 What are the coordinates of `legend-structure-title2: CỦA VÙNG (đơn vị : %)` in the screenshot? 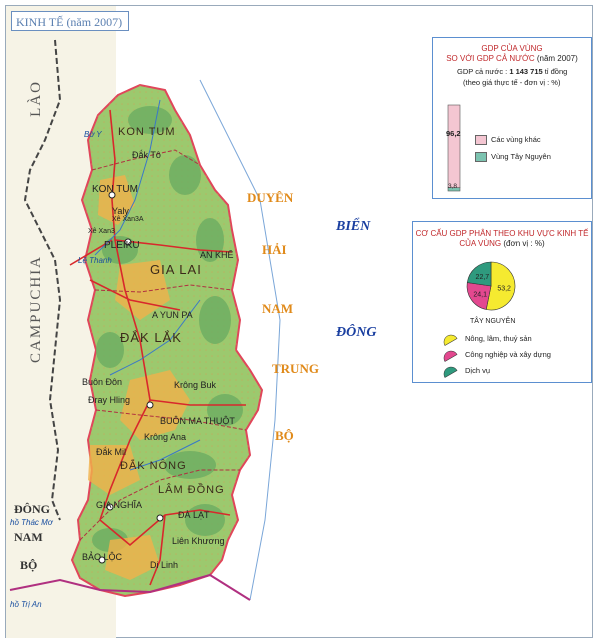 It's located at (502, 243).